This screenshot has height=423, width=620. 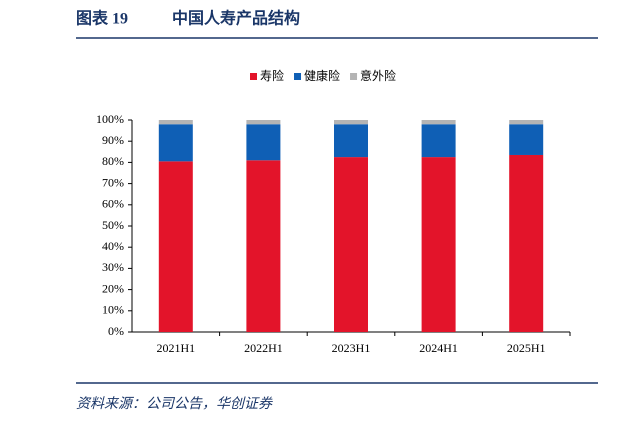 What do you see at coordinates (113, 204) in the screenshot?
I see `y-tick-label: 60%` at bounding box center [113, 204].